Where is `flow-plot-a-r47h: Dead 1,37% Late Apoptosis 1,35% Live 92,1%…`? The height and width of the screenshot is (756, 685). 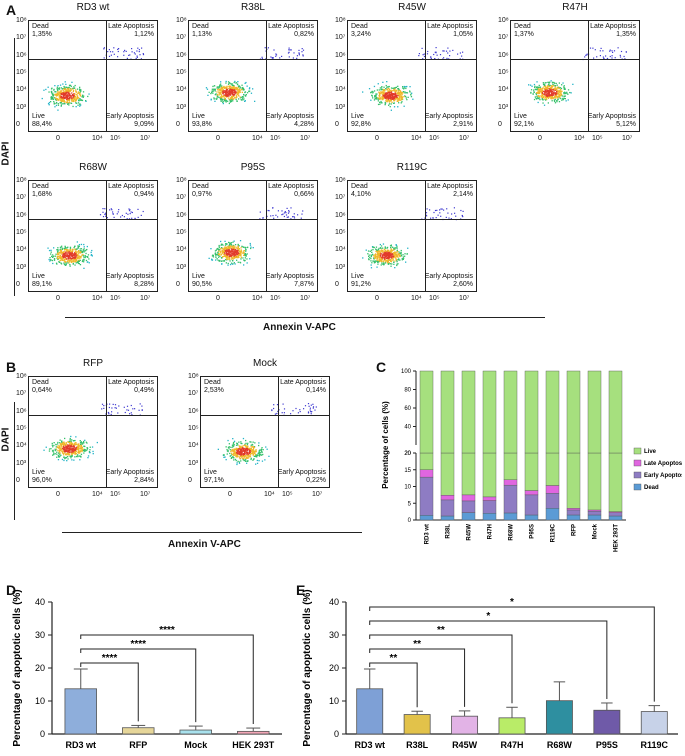 flow-plot-a-r47h: Dead 1,37% Late Apoptosis 1,35% Live 92,1%… is located at coordinates (575, 76).